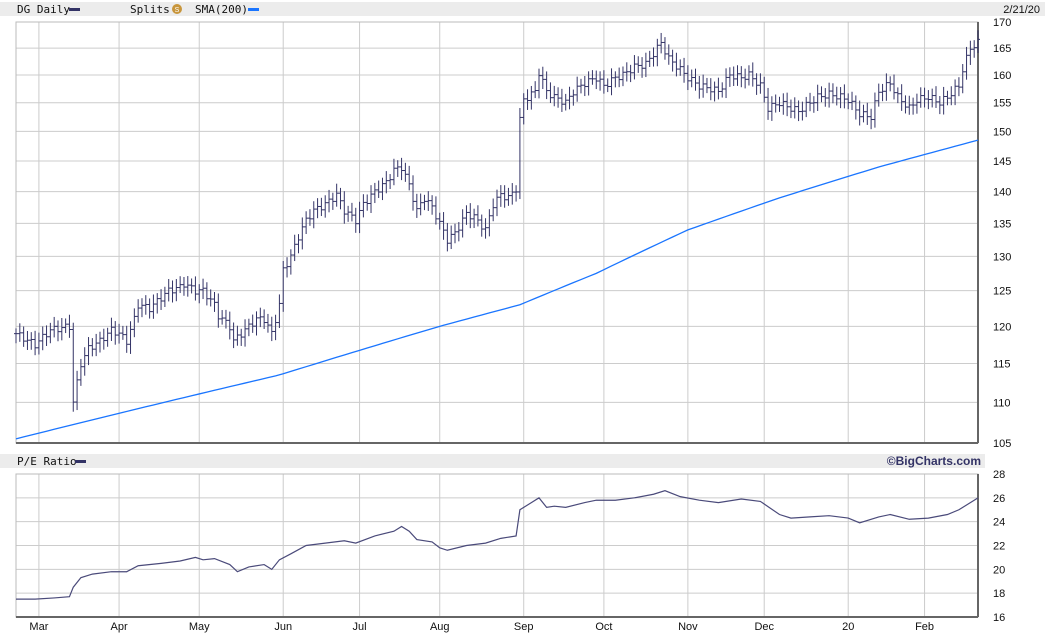 The width and height of the screenshot is (1045, 635). What do you see at coordinates (43, 9) in the screenshot?
I see `symbol-label: DG Daily` at bounding box center [43, 9].